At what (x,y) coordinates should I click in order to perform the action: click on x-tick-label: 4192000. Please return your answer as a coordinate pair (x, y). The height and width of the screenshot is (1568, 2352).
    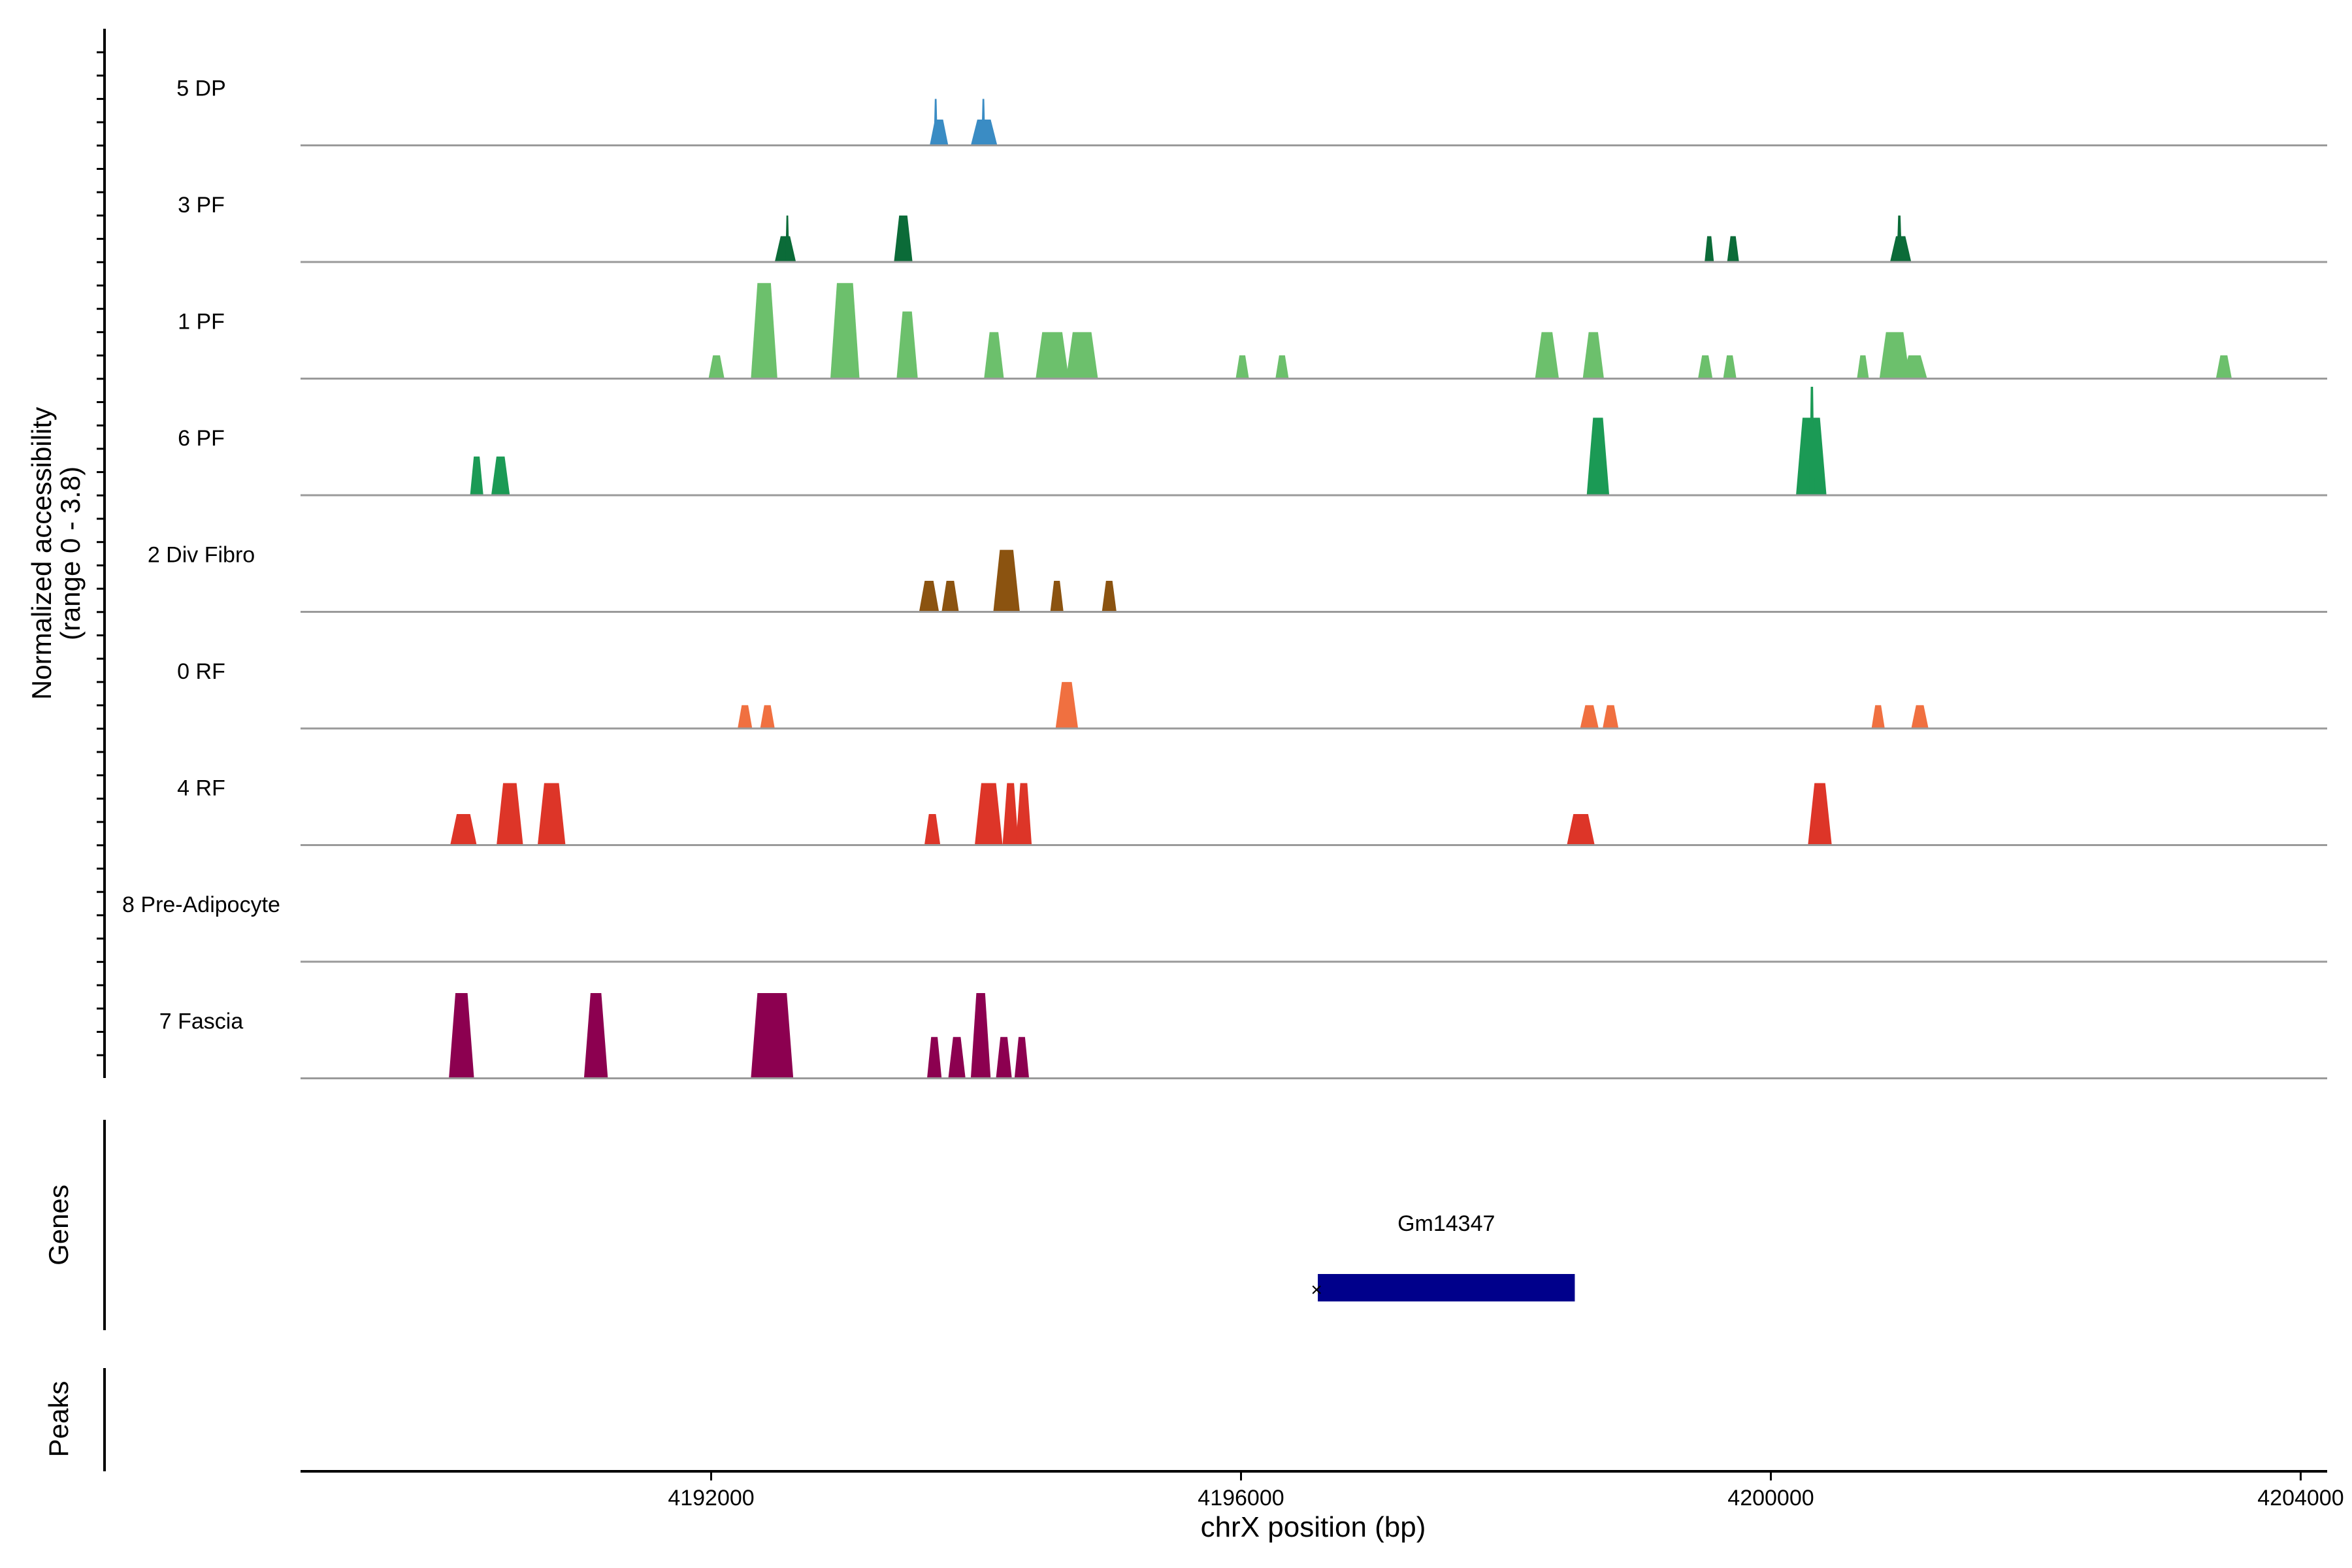
    Looking at the image, I should click on (711, 1498).